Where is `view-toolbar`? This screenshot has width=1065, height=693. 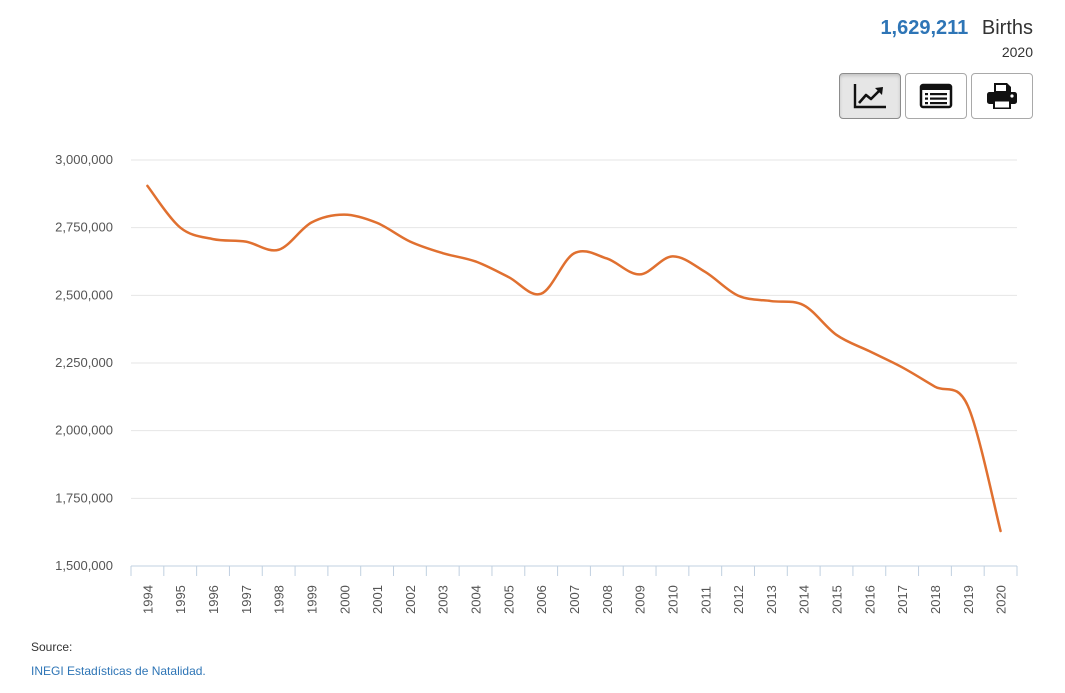
view-toolbar is located at coordinates (936, 96).